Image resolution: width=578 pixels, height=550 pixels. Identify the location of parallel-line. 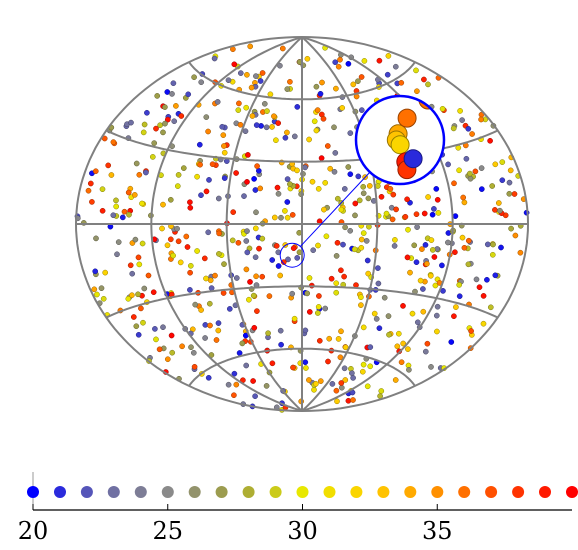
(302, 367).